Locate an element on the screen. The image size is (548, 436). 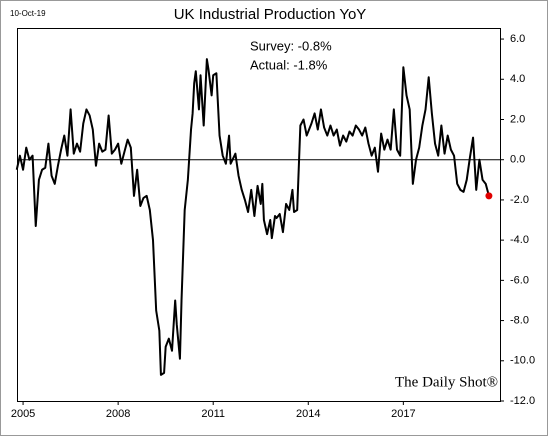
y-tick-label: -2.0 is located at coordinates (519, 200).